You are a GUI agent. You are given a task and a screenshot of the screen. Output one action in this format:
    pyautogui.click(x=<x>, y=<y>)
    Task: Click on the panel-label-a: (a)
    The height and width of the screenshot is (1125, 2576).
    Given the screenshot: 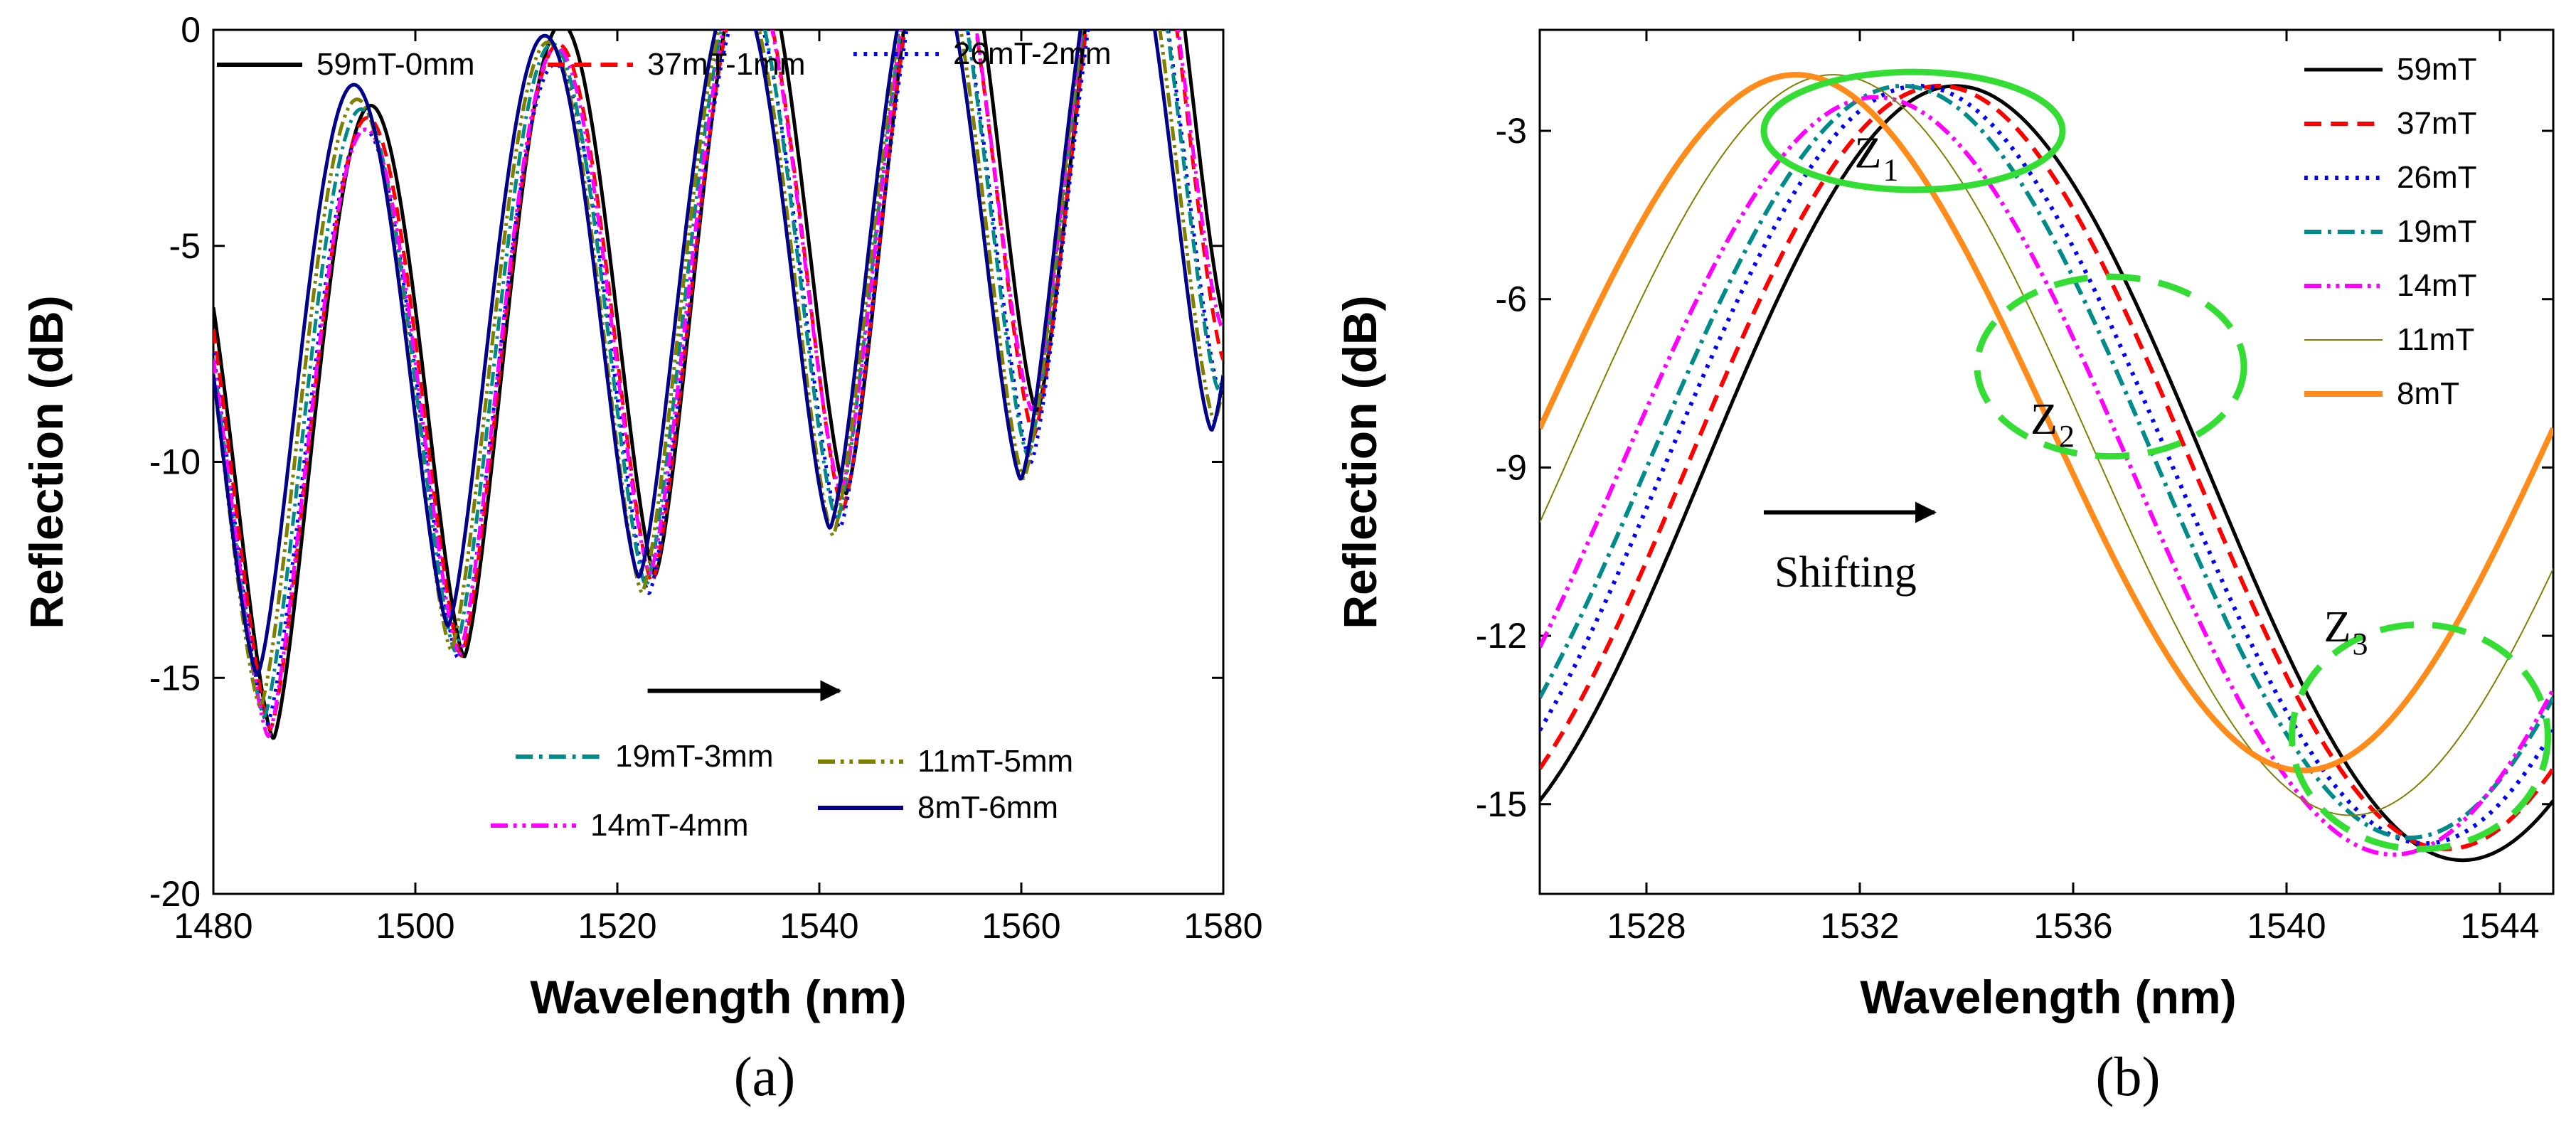 What is the action you would take?
    pyautogui.click(x=765, y=1076)
    